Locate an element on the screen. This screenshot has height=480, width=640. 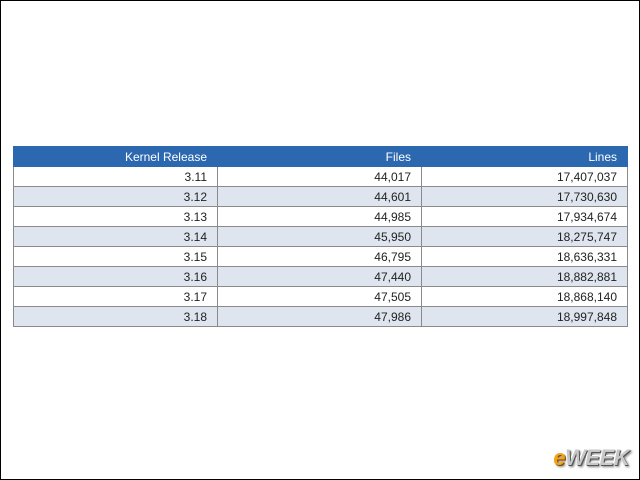
table-row: 3.16 47,440 18,882,881 is located at coordinates (320, 276).